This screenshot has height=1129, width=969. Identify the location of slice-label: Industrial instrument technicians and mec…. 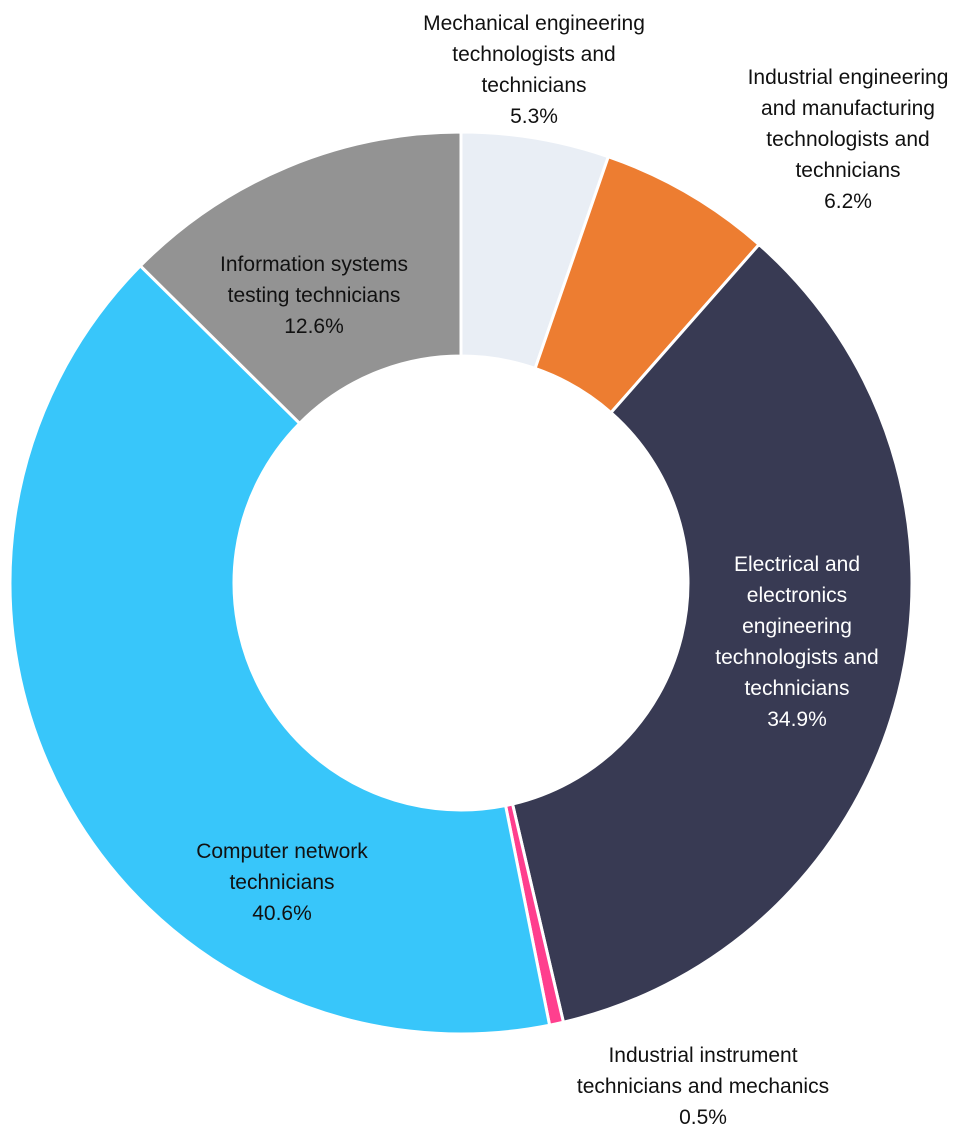
(703, 1086).